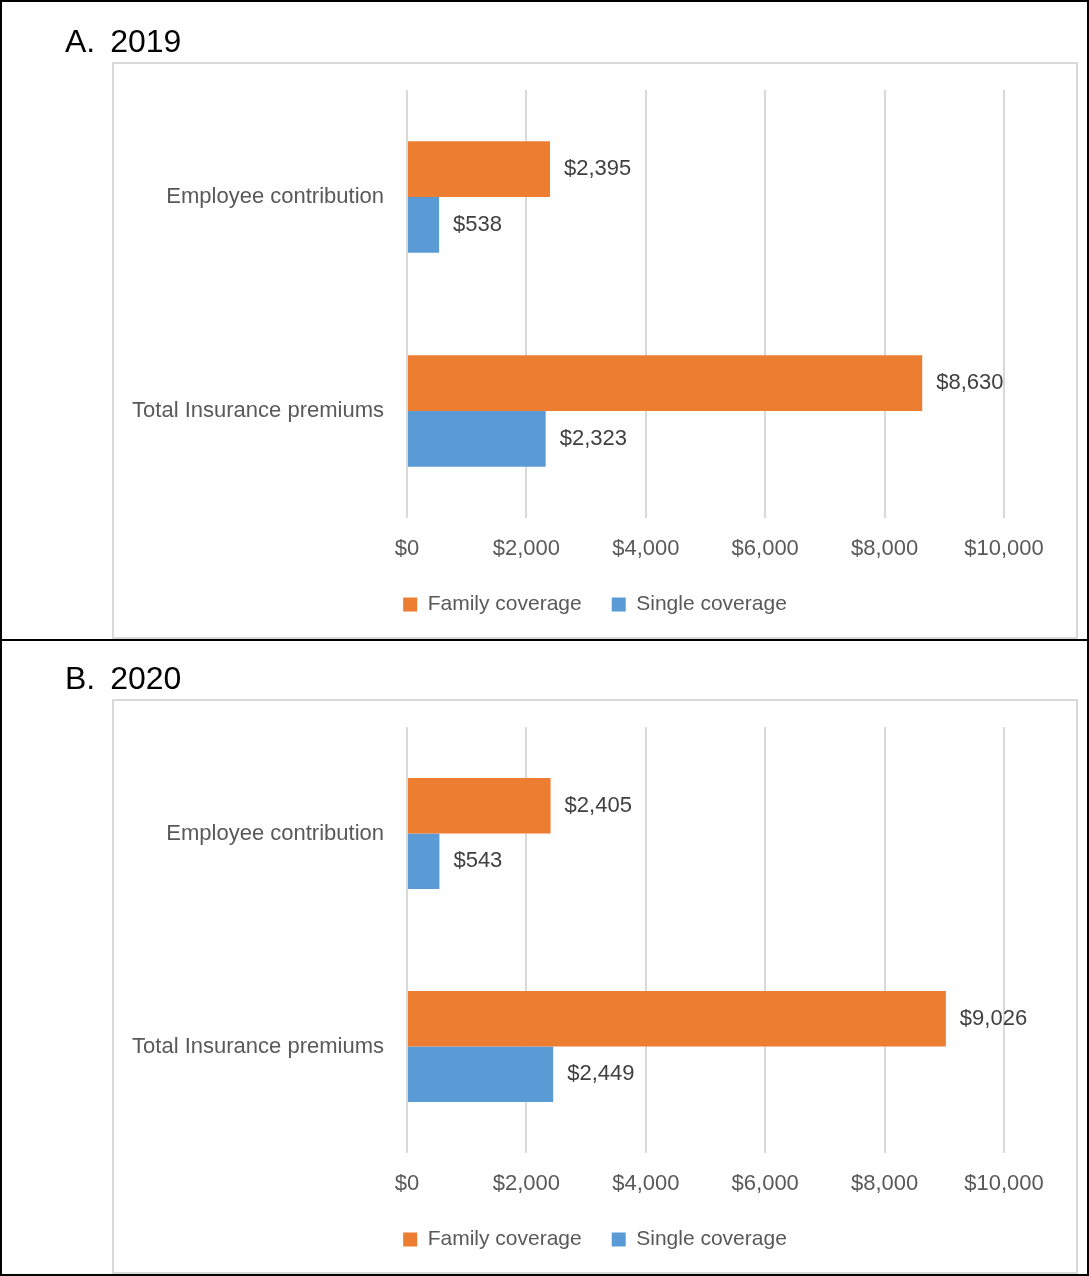 The image size is (1089, 1276). What do you see at coordinates (593, 437) in the screenshot?
I see `data-label: $2,323` at bounding box center [593, 437].